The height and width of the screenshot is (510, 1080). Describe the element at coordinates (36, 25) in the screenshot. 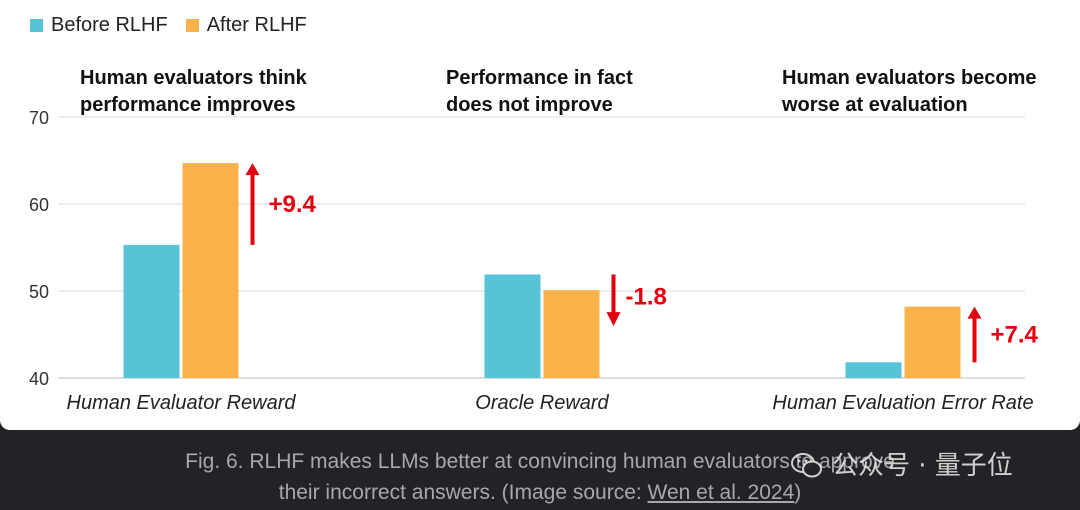

I see `legend-swatch-before` at that location.